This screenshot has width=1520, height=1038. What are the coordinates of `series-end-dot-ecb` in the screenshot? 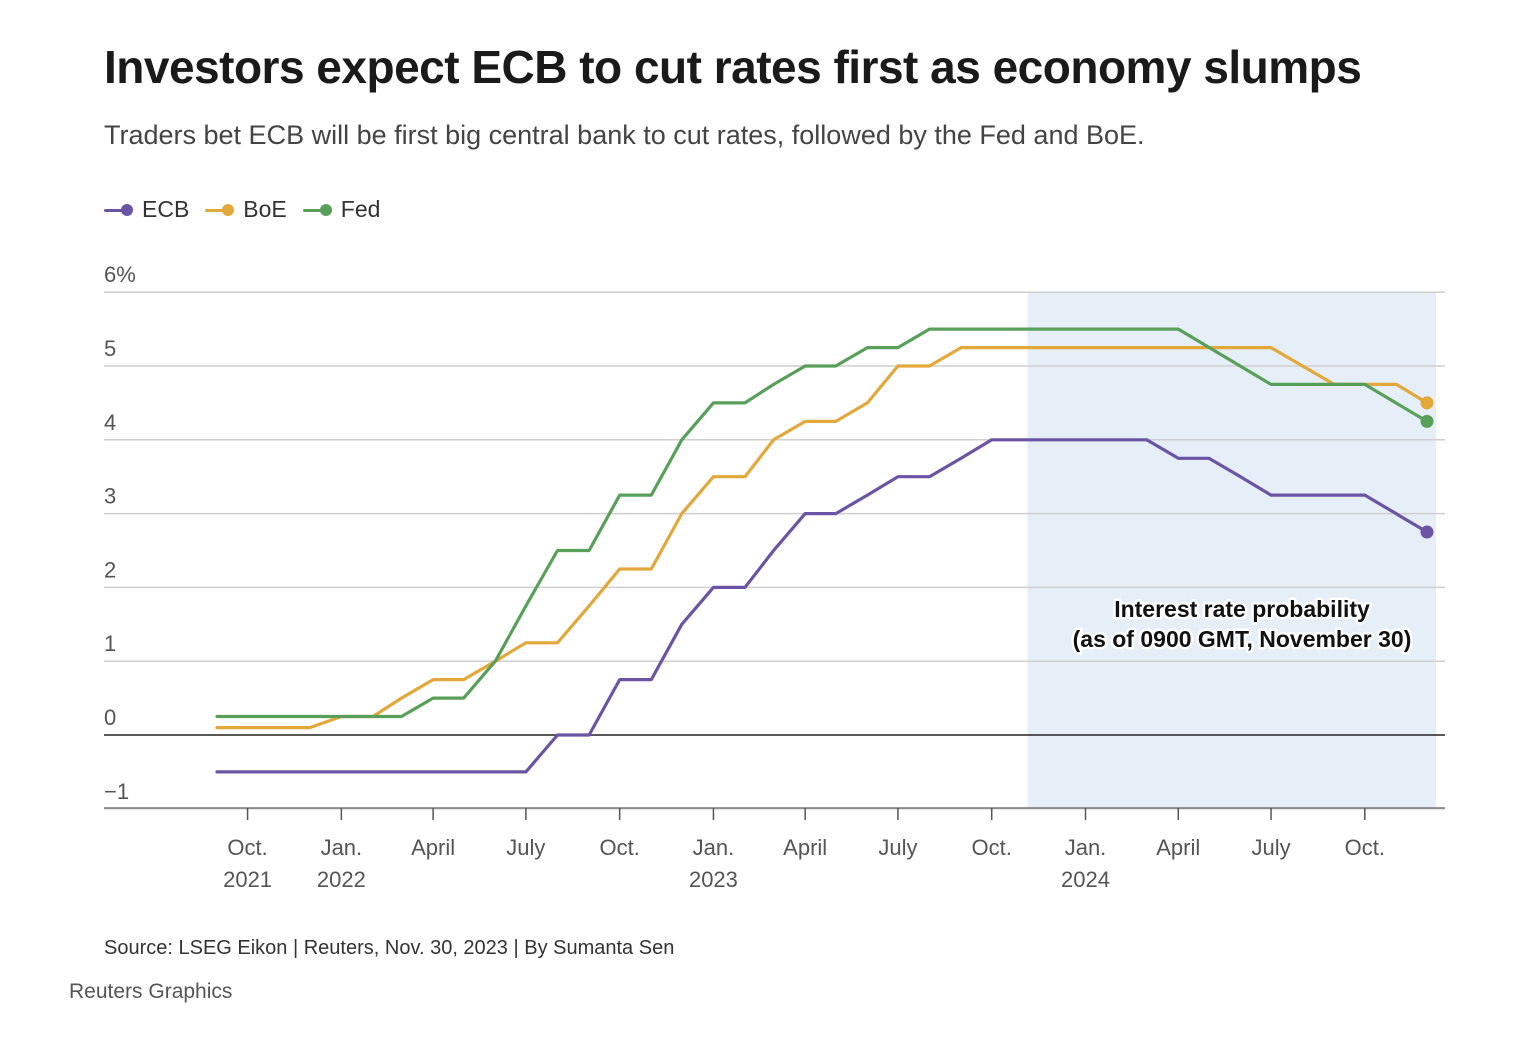 It's located at (1427, 532).